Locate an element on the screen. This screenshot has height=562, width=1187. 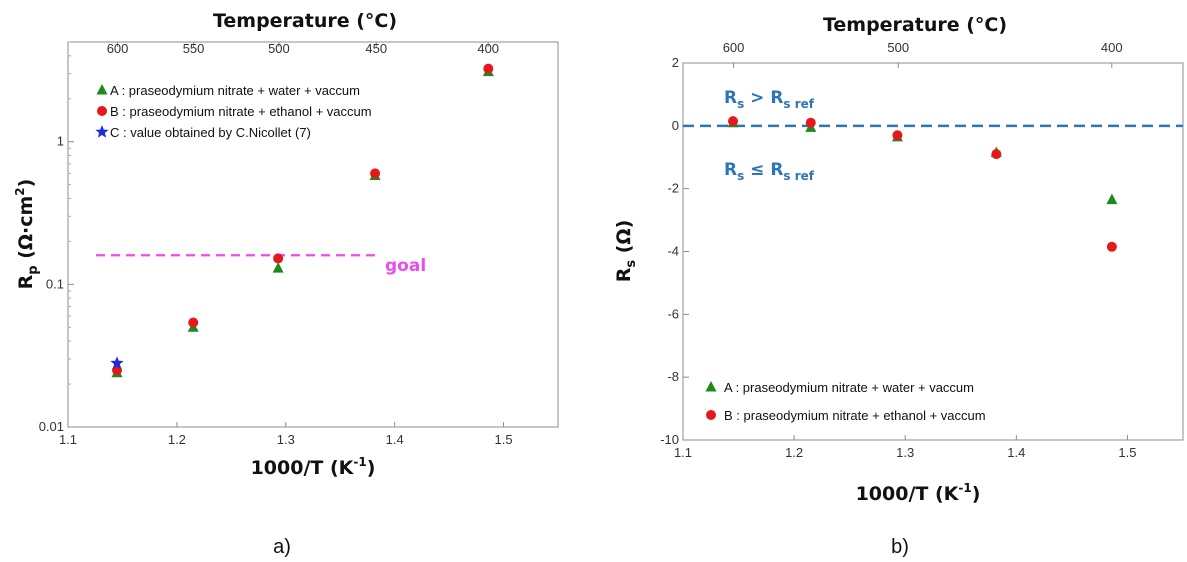
panel-label-b: b) is located at coordinates (900, 547).